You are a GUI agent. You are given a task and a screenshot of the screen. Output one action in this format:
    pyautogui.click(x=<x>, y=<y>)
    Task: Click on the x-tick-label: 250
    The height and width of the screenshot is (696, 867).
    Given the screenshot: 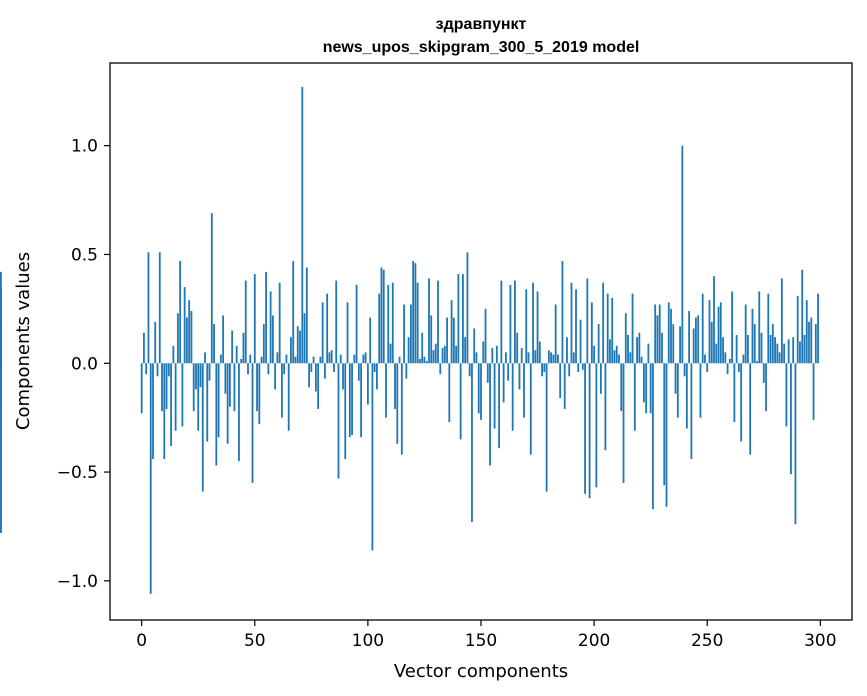 What is the action you would take?
    pyautogui.click(x=707, y=641)
    